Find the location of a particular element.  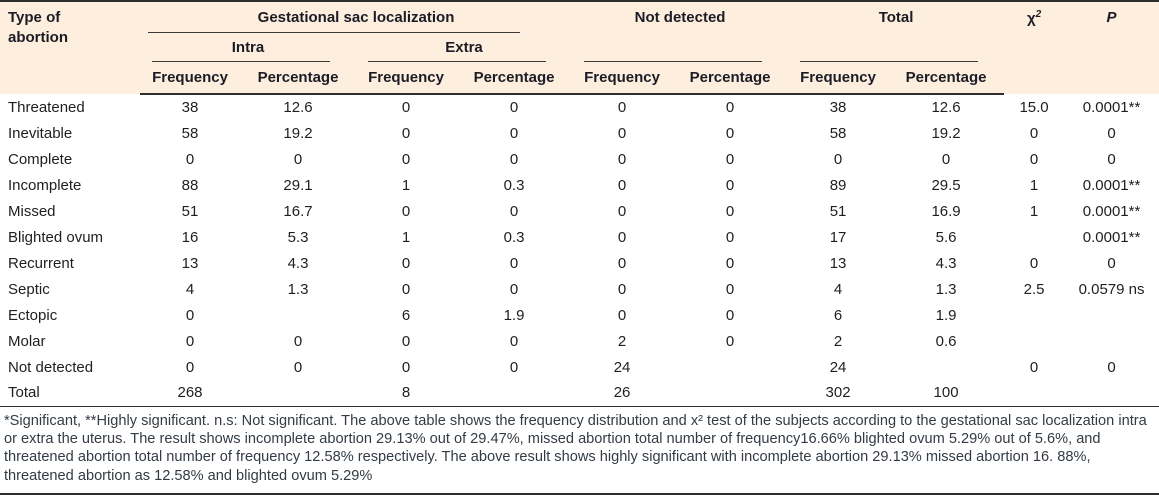

total-percentage: 100 is located at coordinates (946, 393).